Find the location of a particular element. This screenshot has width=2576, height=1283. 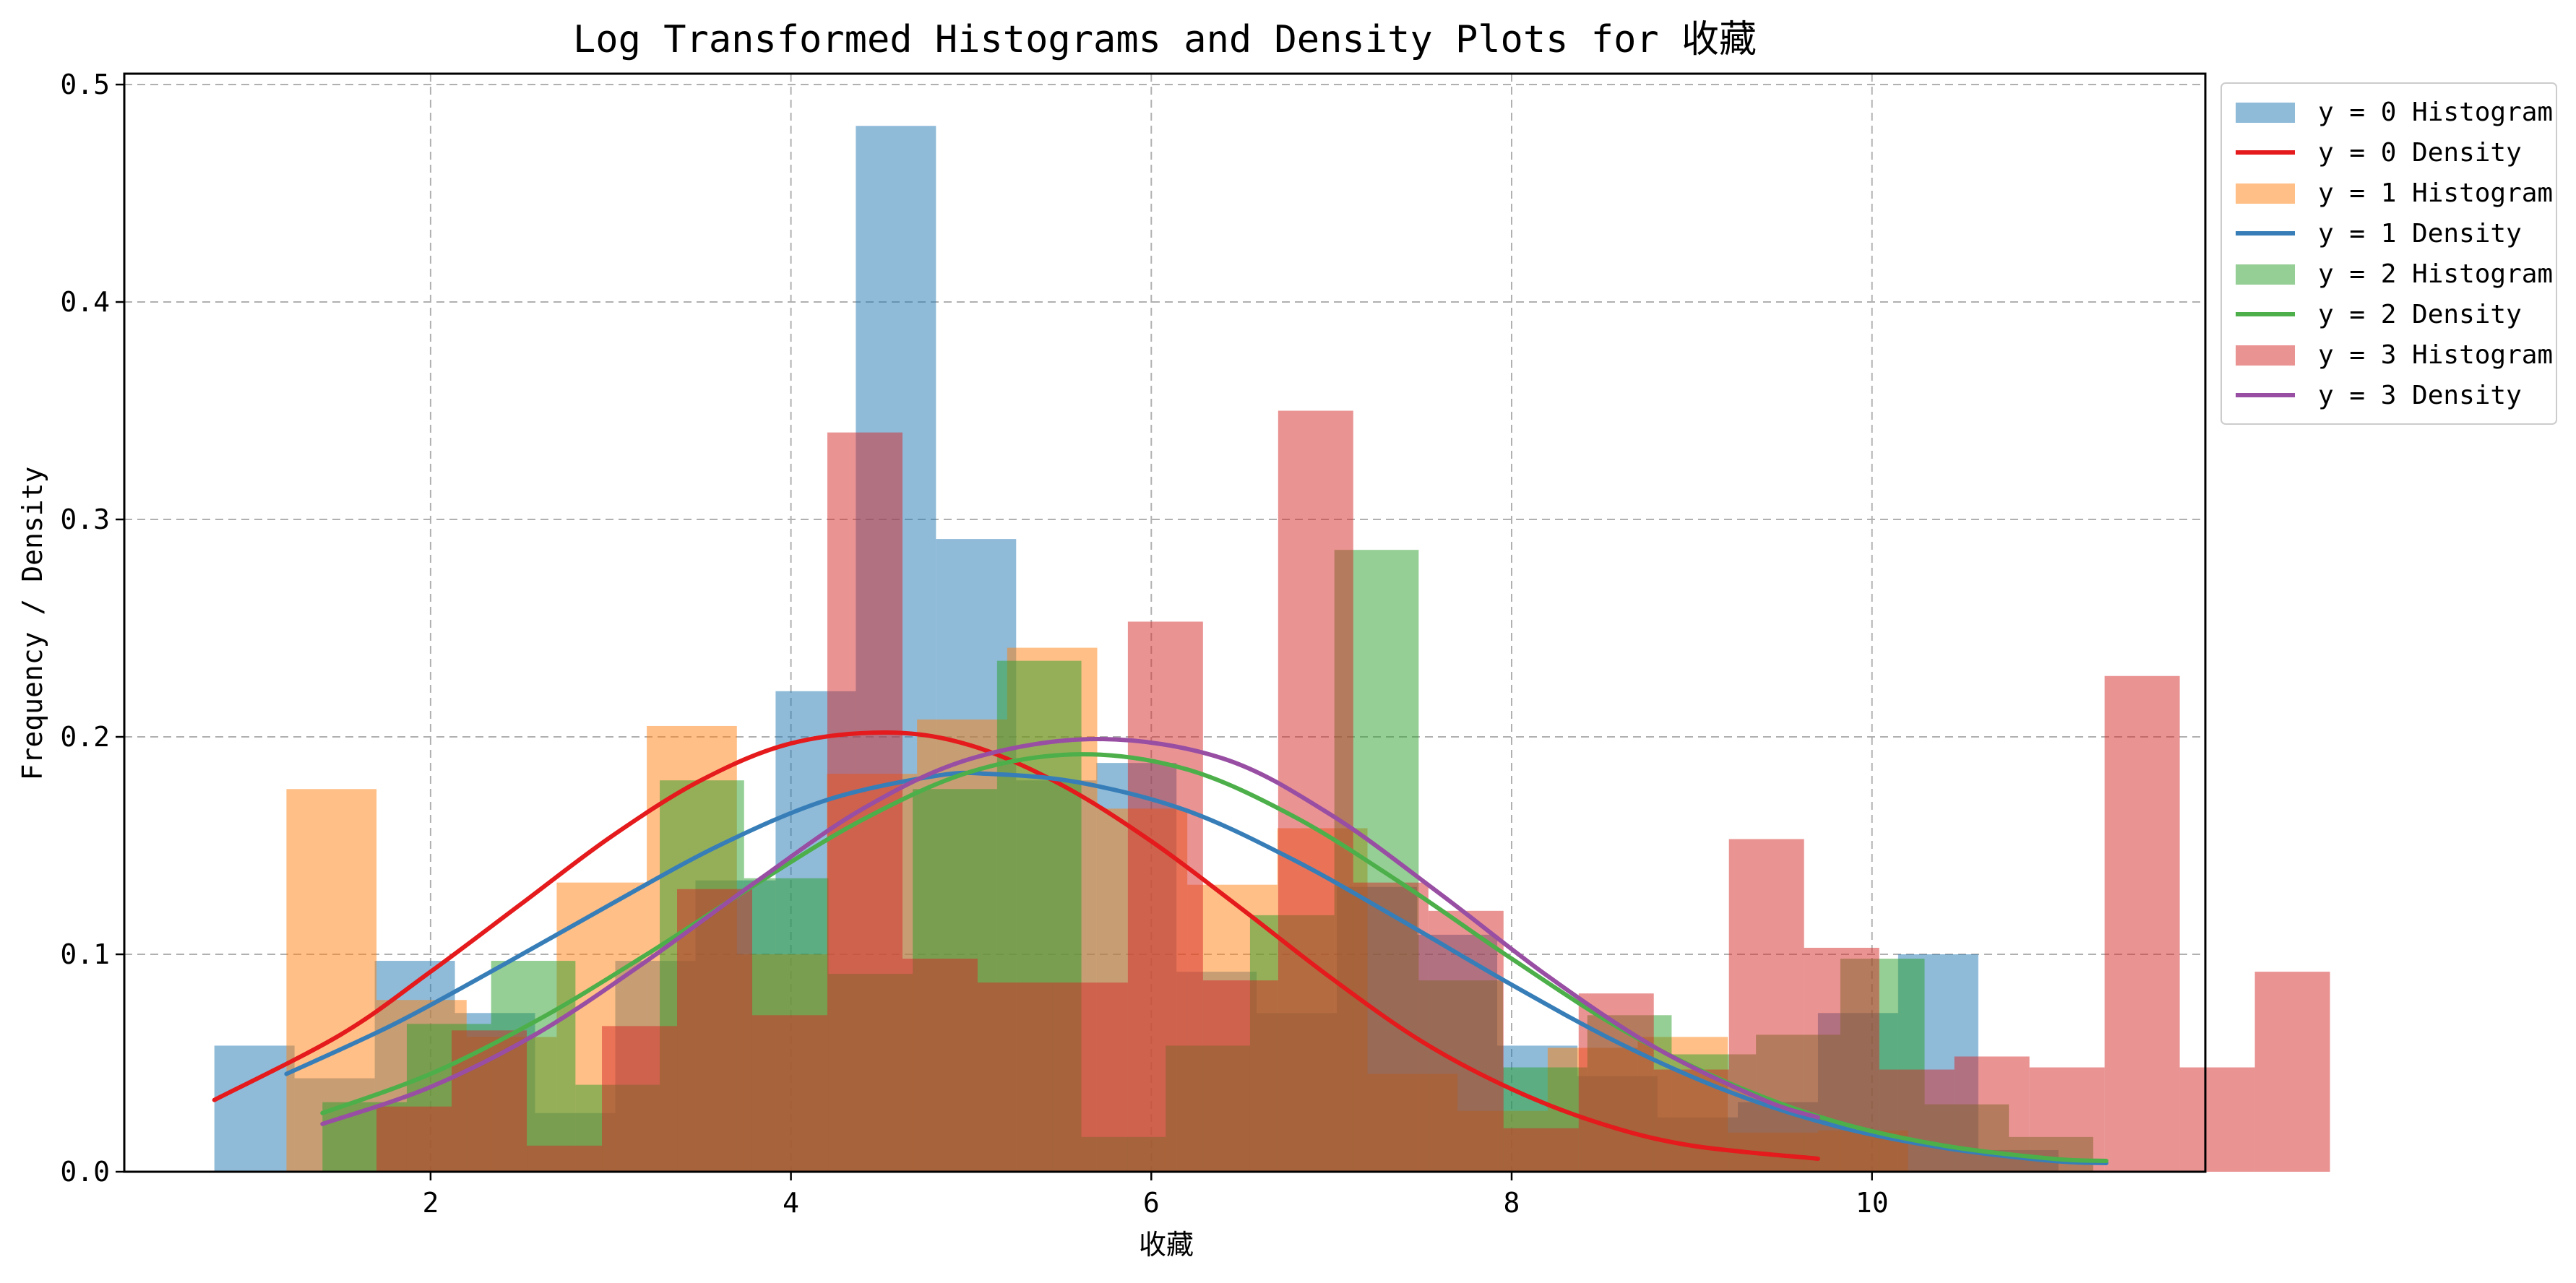

x-tick-label: 2 is located at coordinates (430, 1203).